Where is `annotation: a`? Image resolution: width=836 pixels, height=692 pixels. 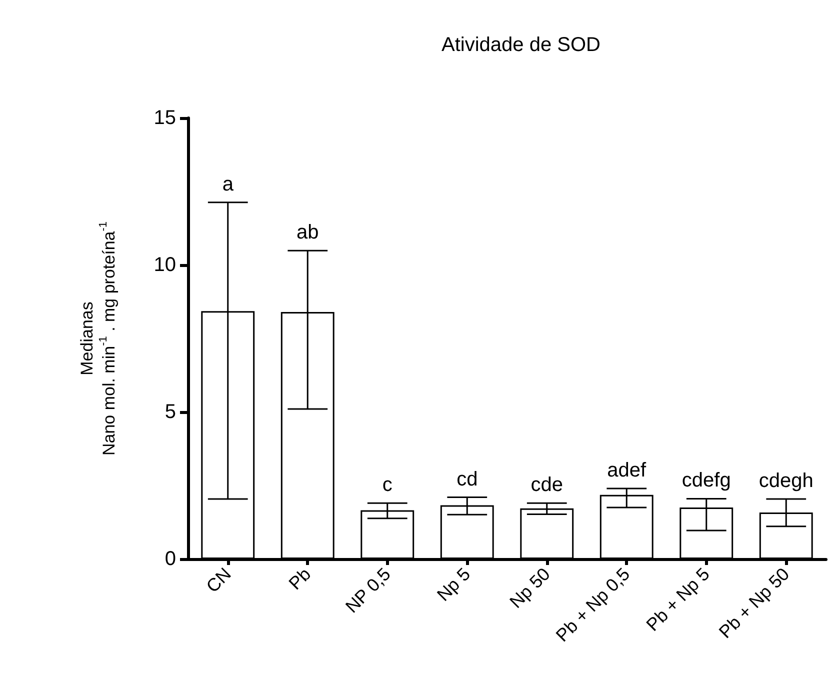 annotation: a is located at coordinates (228, 184).